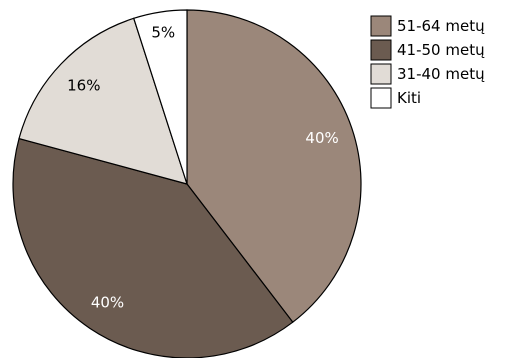  Describe the element at coordinates (441, 26) in the screenshot. I see `legend-label-0: 51-64 metų` at that location.